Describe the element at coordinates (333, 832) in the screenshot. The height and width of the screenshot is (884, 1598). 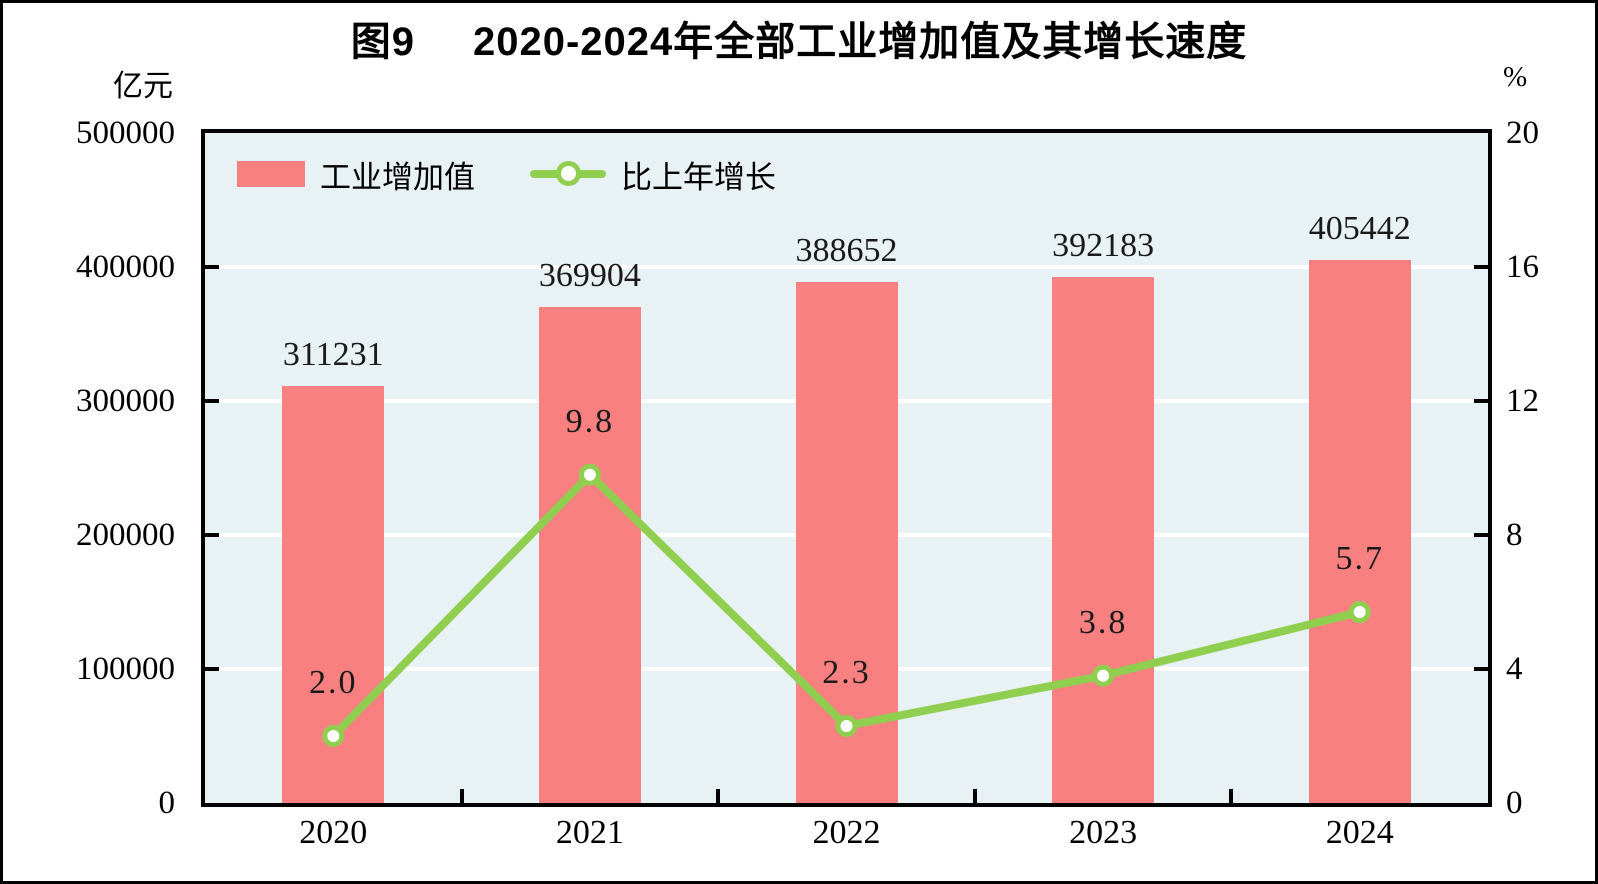
I see `x-axis-label-2020: 2020` at that location.